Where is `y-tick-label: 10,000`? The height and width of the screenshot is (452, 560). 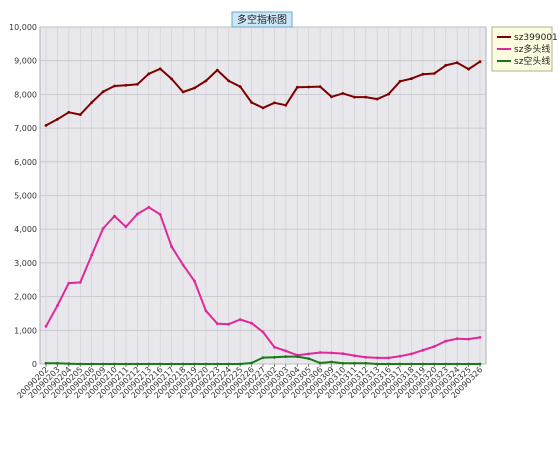 y-tick-label: 10,000 is located at coordinates (23, 27).